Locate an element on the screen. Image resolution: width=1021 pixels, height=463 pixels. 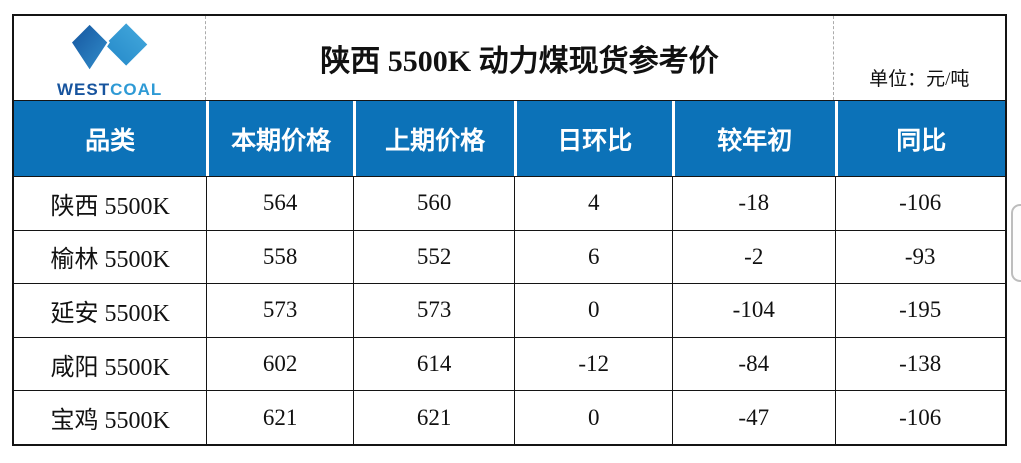
cell-yoy-change: -138 is located at coordinates (919, 364).